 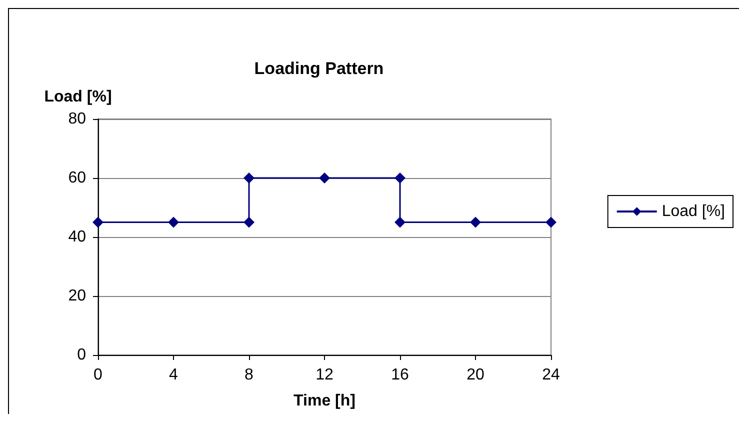 I want to click on x-tick-label: 4, so click(x=173, y=375).